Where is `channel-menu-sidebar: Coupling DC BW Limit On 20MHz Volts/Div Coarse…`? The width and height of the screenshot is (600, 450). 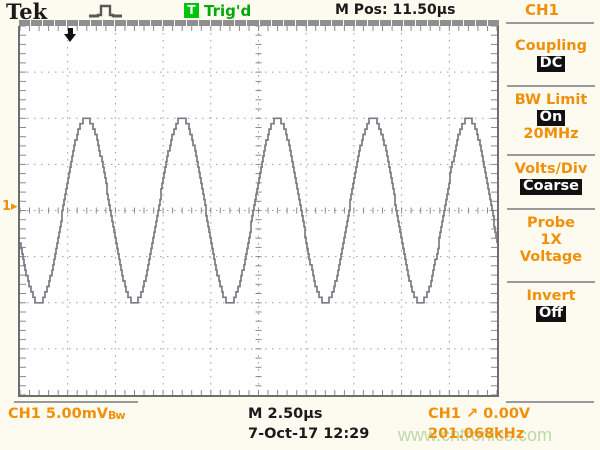 channel-menu-sidebar: Coupling DC BW Limit On 20MHz Volts/Div Coarse… is located at coordinates (551, 211).